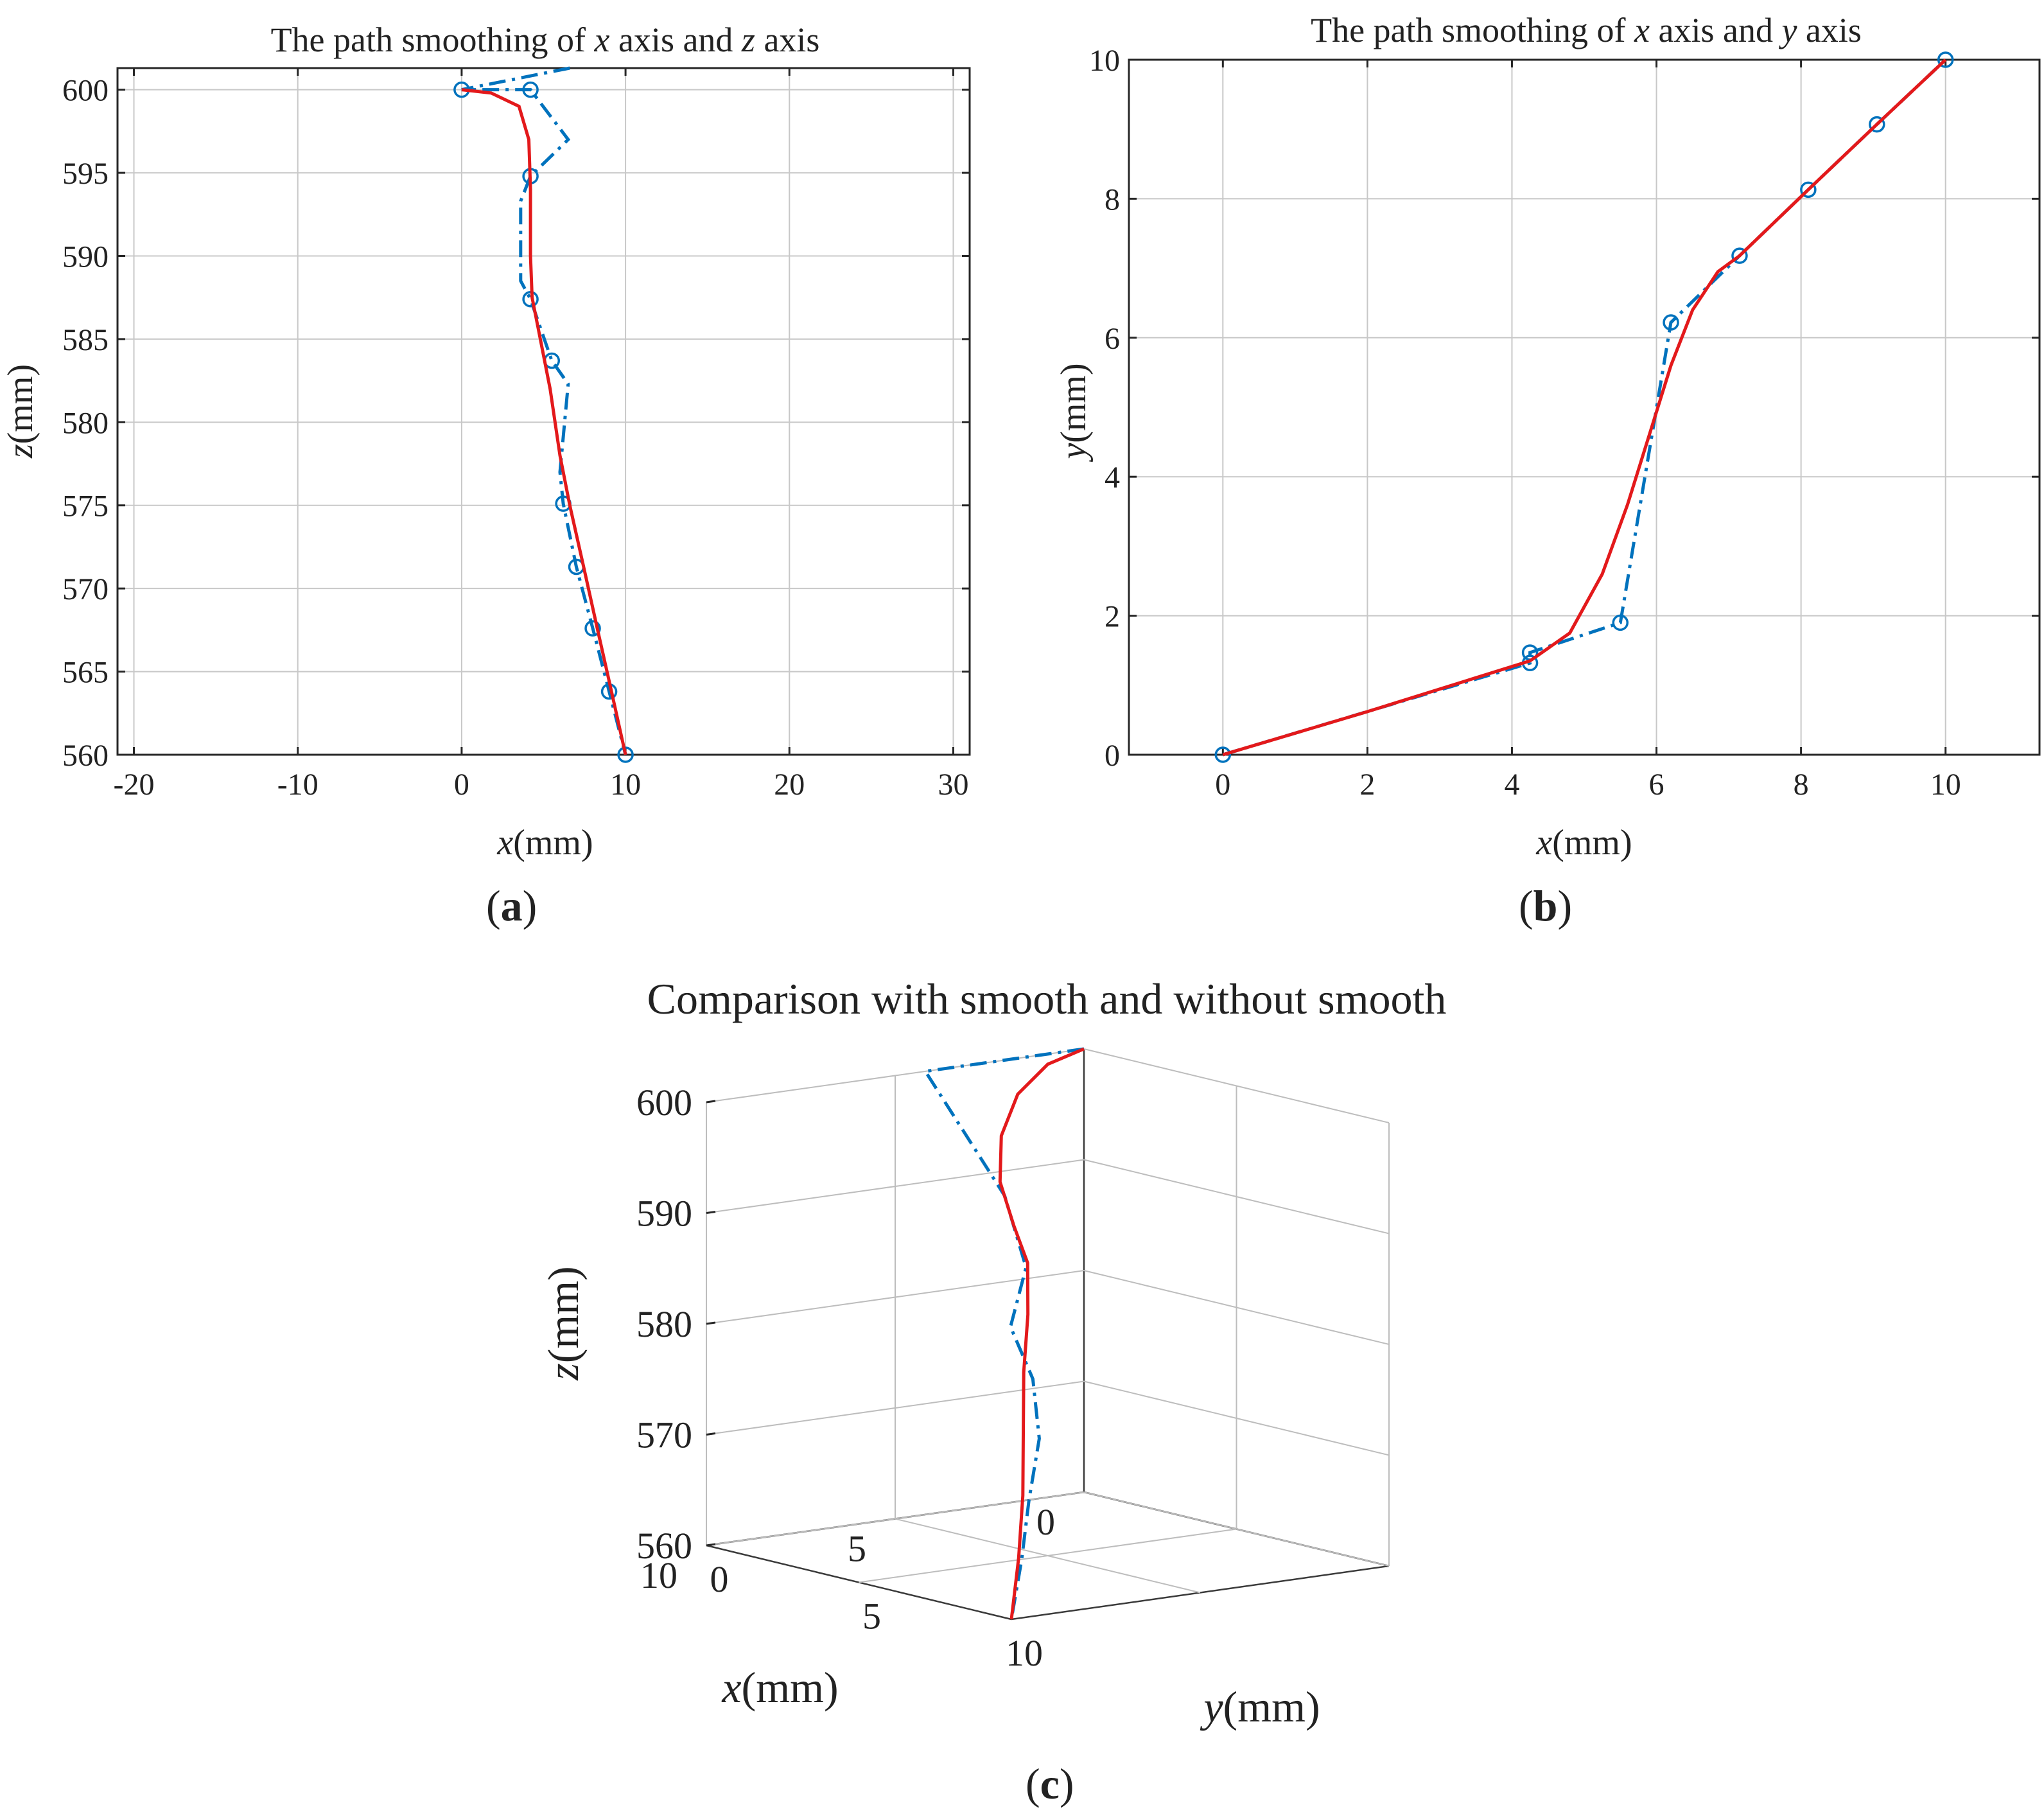 This screenshot has height=1812, width=2044. Describe the element at coordinates (1112, 478) in the screenshot. I see `chart-b-y-tick-label: 4` at that location.